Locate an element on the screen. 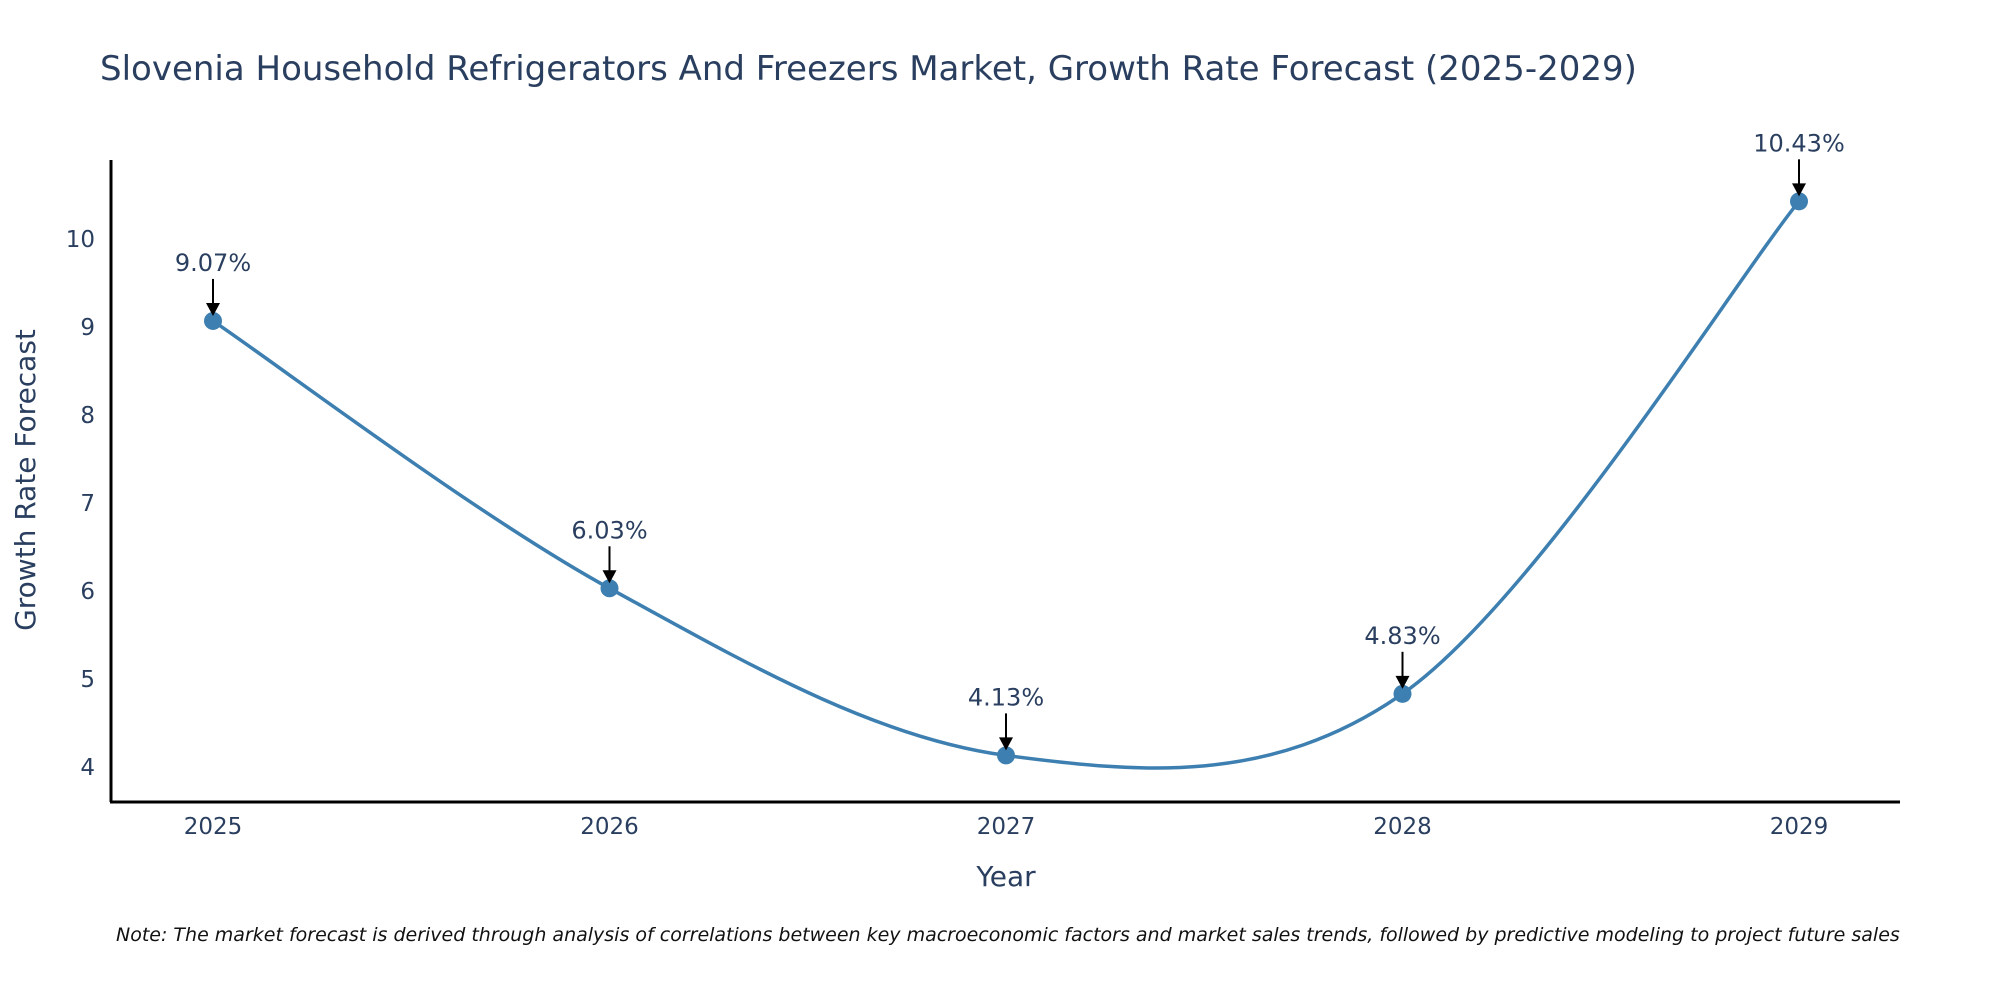  data-point-2028 is located at coordinates (1402, 693).